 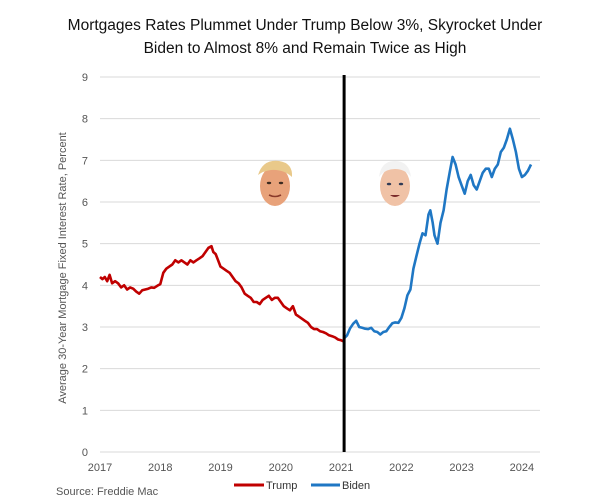 I want to click on legend-label-trump: Trump, so click(x=281, y=486).